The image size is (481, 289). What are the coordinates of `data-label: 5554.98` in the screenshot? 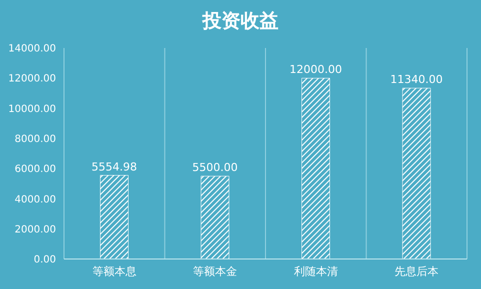 It's located at (115, 167).